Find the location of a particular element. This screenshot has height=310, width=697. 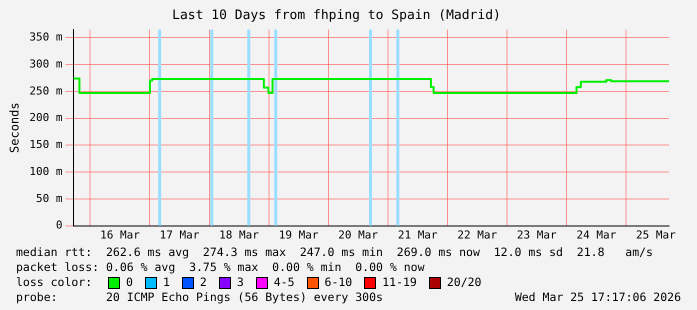

x-tick-label: 22 Mar is located at coordinates (477, 235).